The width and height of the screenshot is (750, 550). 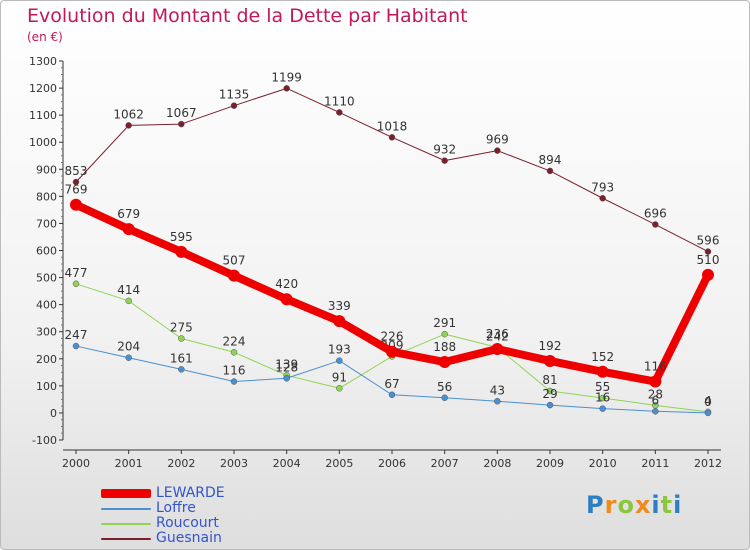 I want to click on data-label-roucourt: 224, so click(x=234, y=341).